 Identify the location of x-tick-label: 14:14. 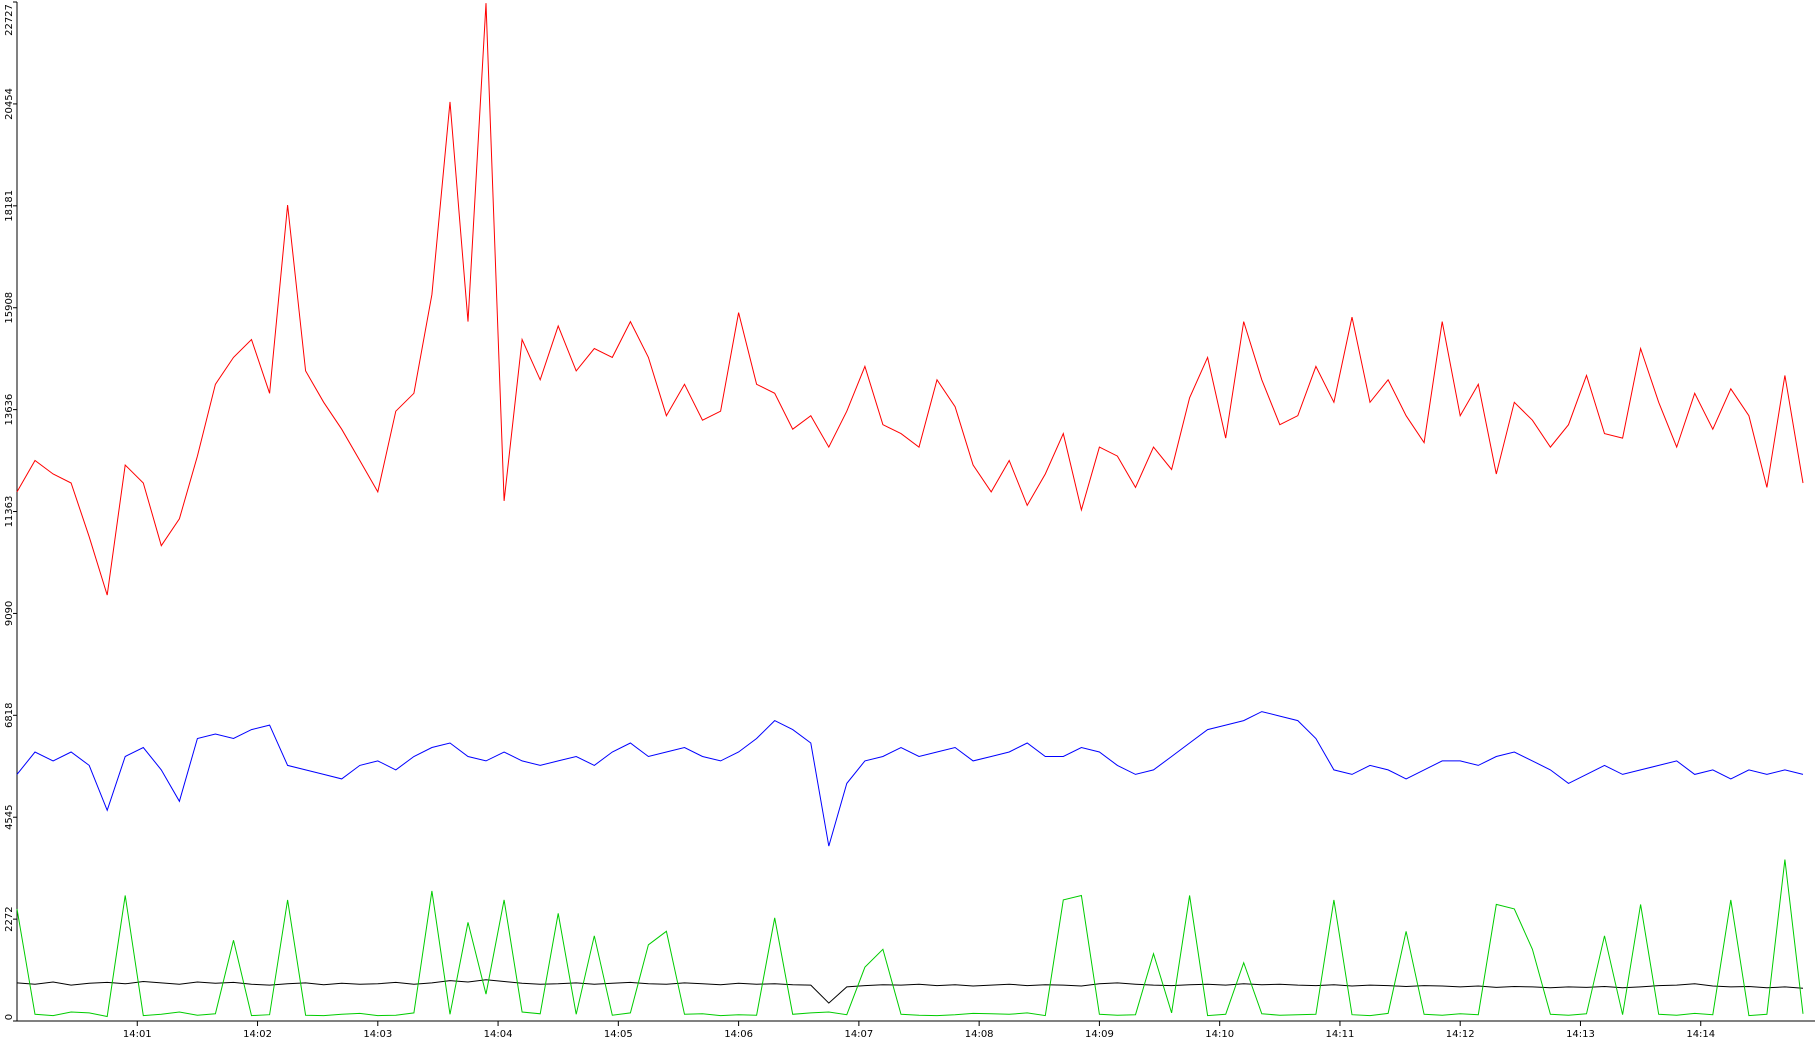
(1700, 1034).